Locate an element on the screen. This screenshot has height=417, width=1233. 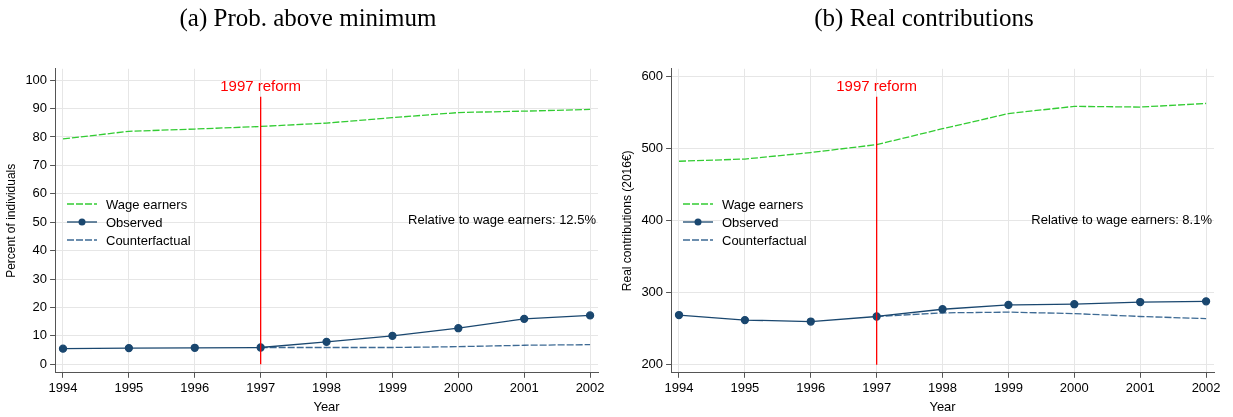
y-tick-label: 200 is located at coordinates (652, 364).